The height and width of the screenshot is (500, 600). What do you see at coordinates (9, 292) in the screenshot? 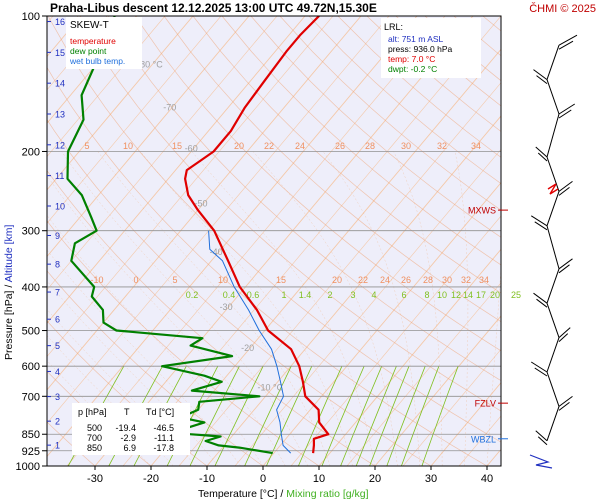
I see `y-axis-title: Pressure [hPa] / Altitude [km]` at bounding box center [9, 292].